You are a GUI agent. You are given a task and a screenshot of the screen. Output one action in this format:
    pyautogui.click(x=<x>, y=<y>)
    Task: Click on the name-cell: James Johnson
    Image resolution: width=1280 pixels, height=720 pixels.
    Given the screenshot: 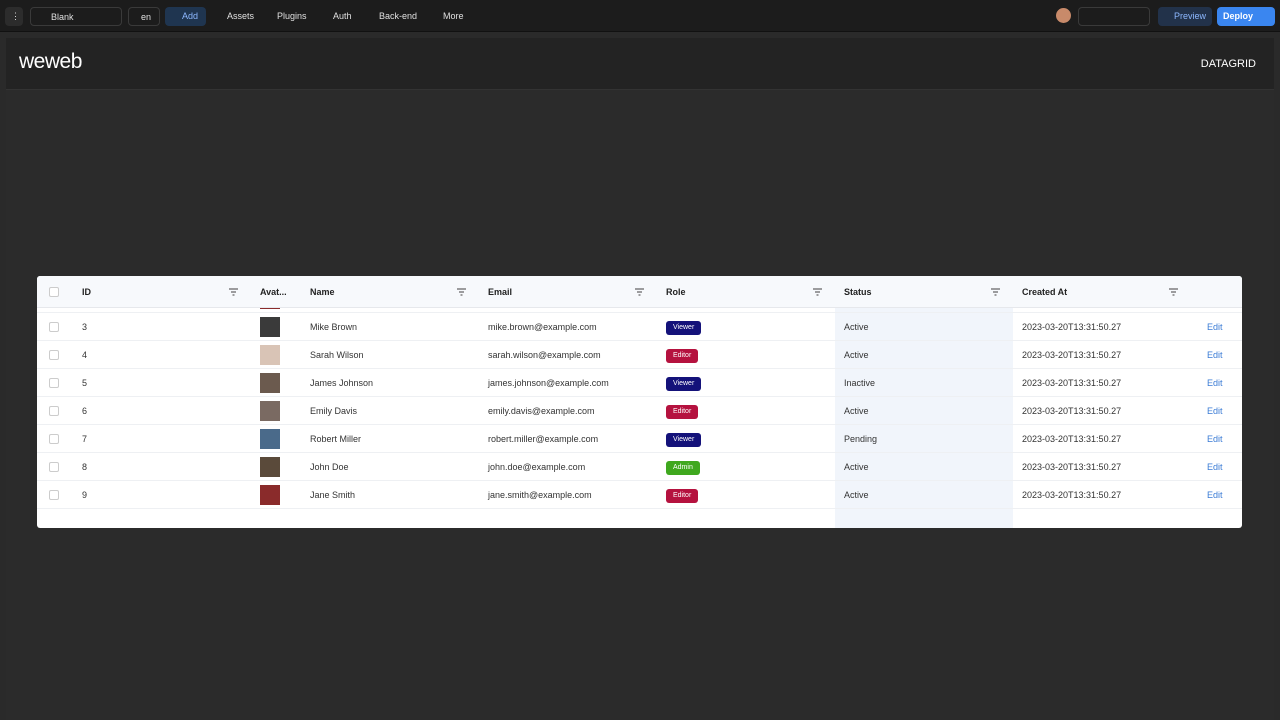 What is the action you would take?
    pyautogui.click(x=342, y=383)
    